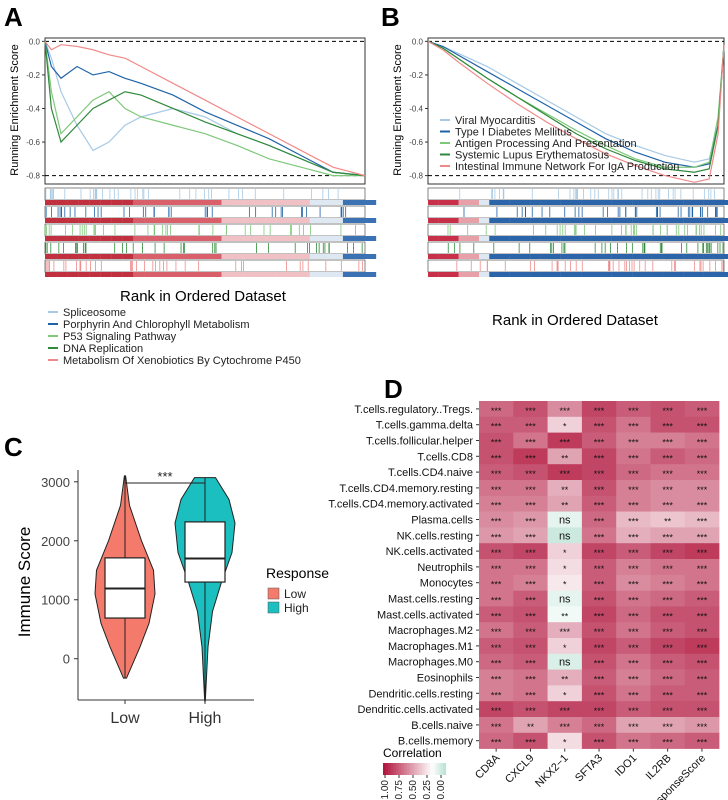 Image resolution: width=728 pixels, height=800 pixels. What do you see at coordinates (415, 710) in the screenshot?
I see `row-label: Dendritic.cells.activated` at bounding box center [415, 710].